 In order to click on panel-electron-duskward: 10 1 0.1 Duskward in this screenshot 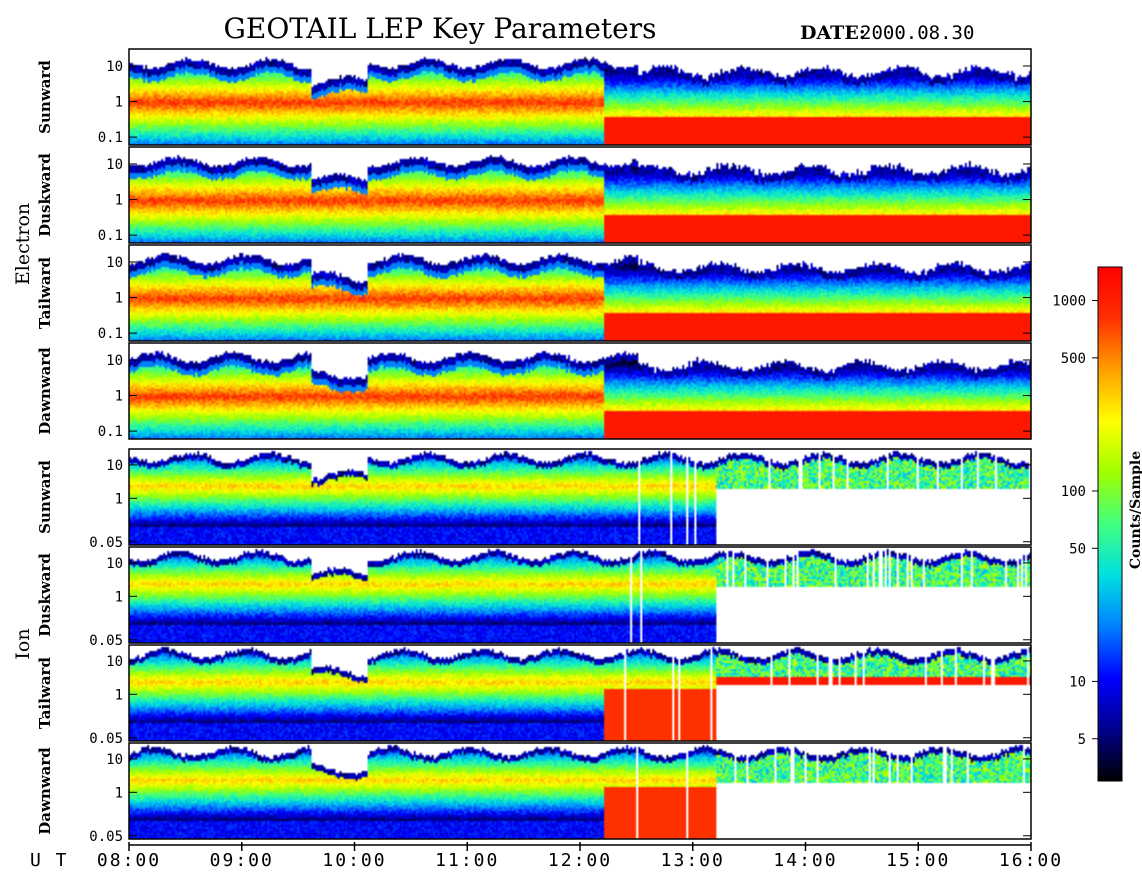, I will do `click(534, 195)`.